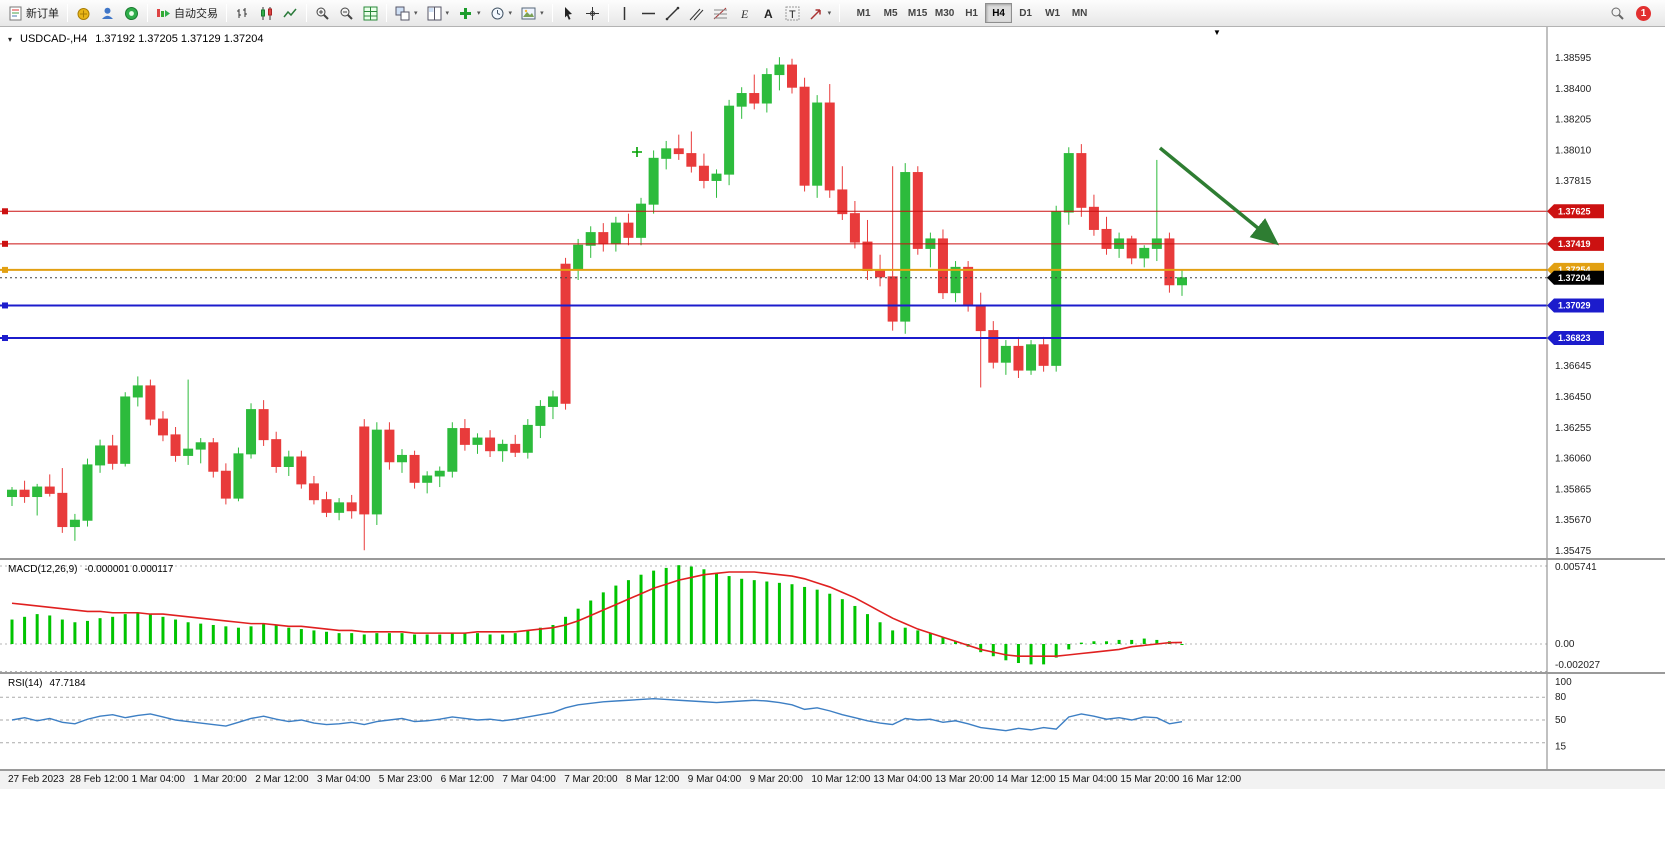  What do you see at coordinates (15, 13) in the screenshot?
I see `new-order-icon` at bounding box center [15, 13].